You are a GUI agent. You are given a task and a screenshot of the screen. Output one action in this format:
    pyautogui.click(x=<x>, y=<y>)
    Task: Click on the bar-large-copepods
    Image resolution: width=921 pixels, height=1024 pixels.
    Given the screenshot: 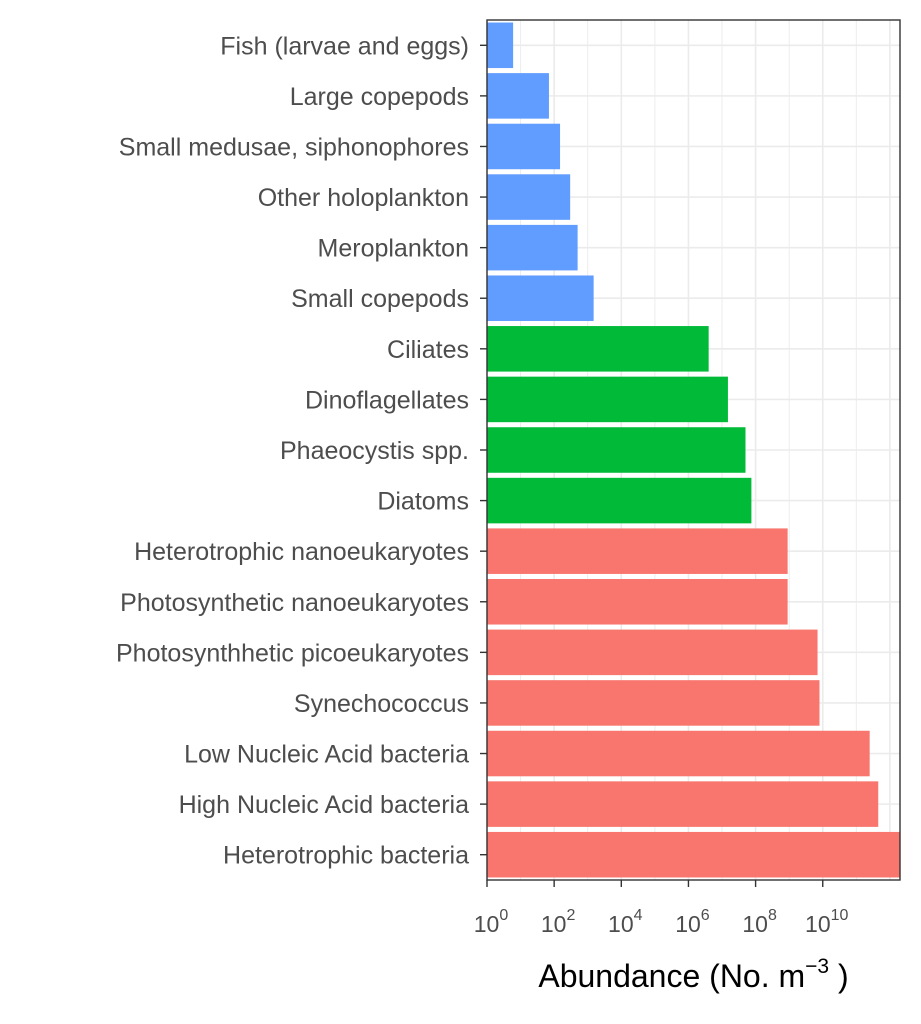 What is the action you would take?
    pyautogui.click(x=518, y=96)
    